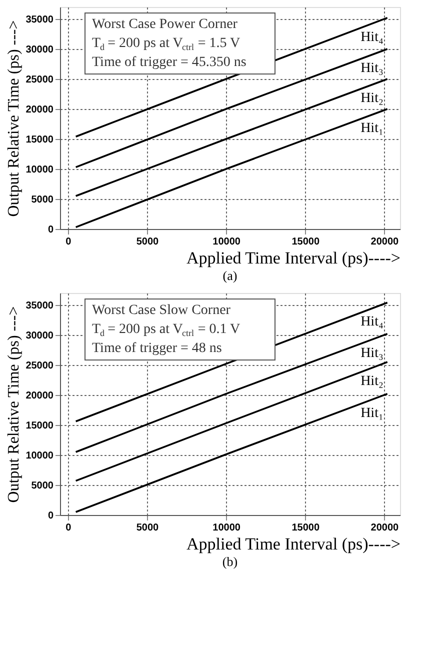 This screenshot has height=668, width=447. Describe the element at coordinates (230, 561) in the screenshot. I see `text: (b)` at that location.